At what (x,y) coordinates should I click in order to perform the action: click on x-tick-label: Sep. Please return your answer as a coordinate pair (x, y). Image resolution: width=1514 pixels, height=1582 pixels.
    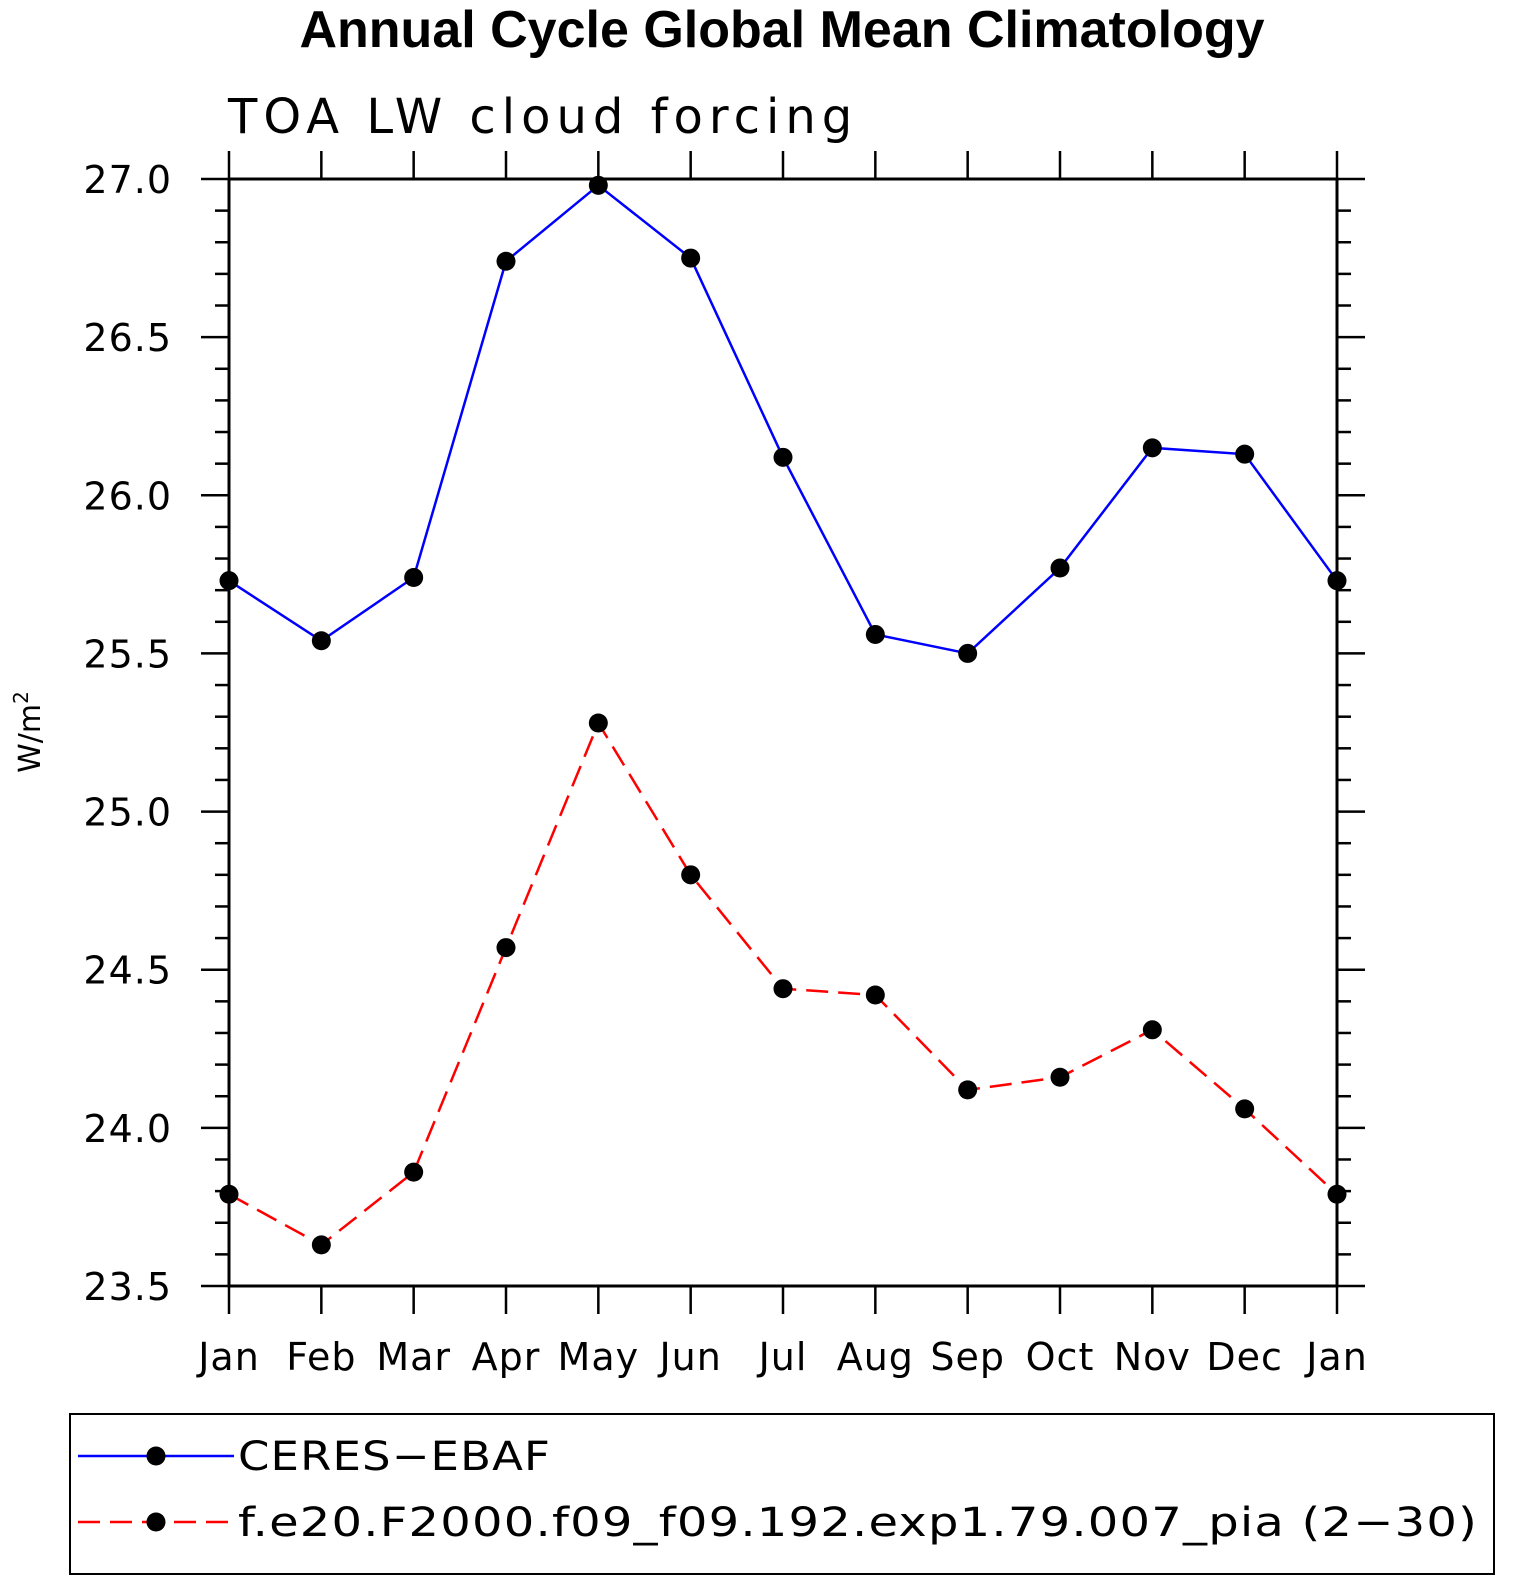
    Looking at the image, I should click on (967, 1357).